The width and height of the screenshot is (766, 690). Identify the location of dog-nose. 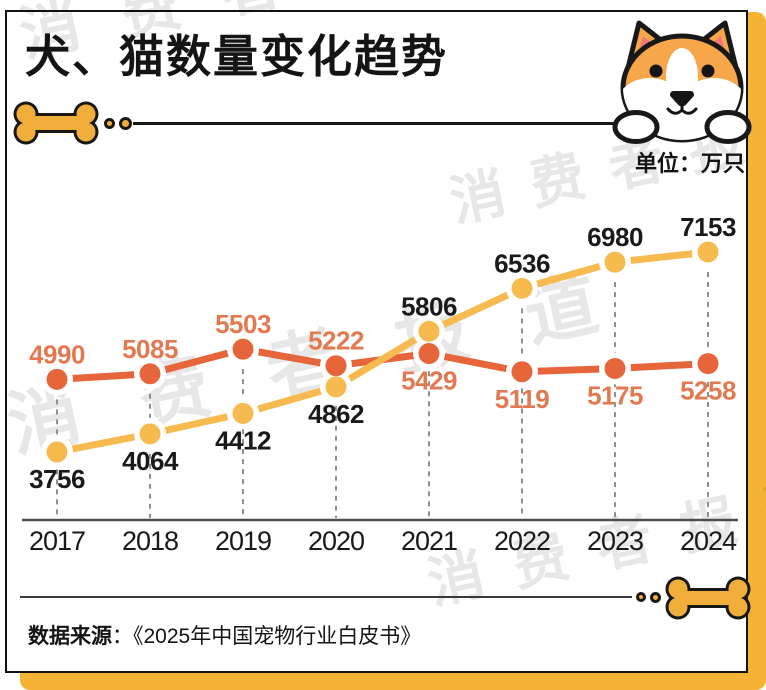
(682, 99).